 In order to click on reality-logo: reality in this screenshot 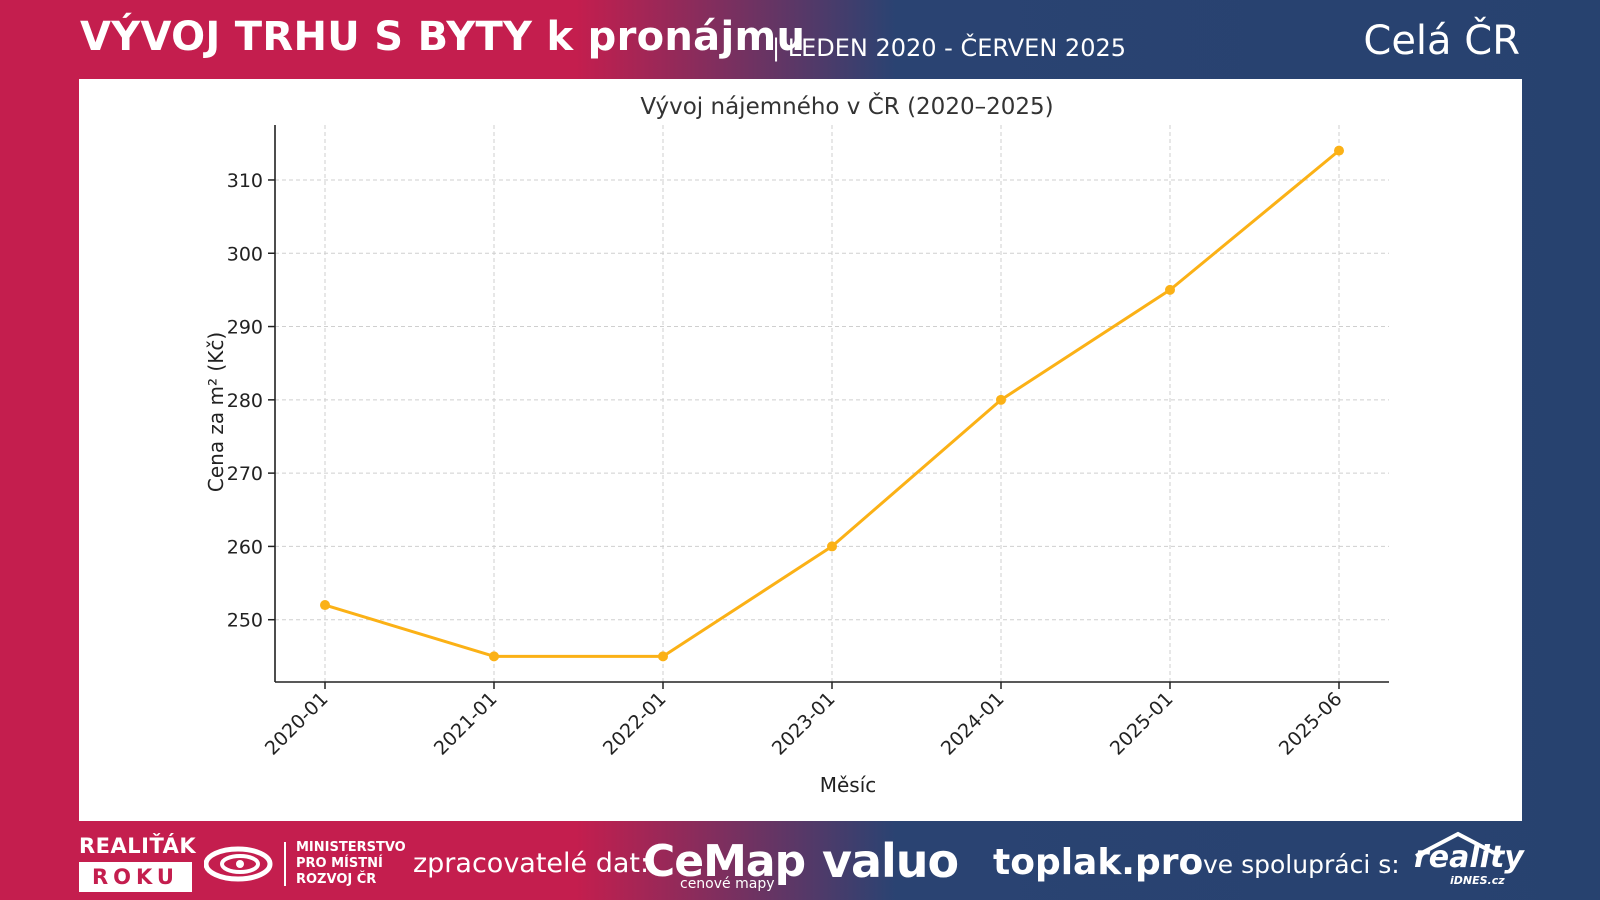, I will do `click(1469, 857)`.